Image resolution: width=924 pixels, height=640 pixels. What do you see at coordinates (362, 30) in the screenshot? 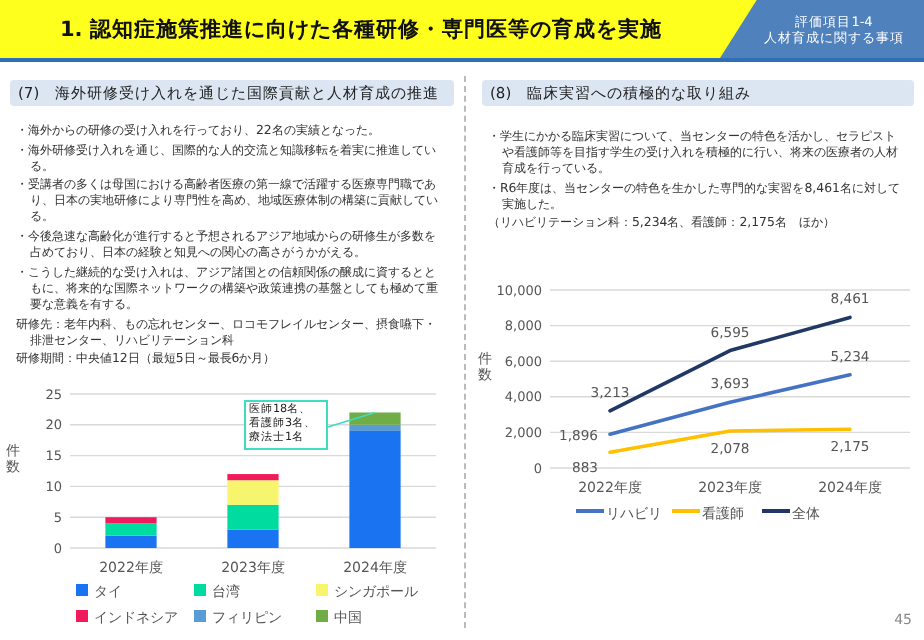
I see `text: 1. 認知症施策推進に向けた各種研修・専門医等の育成を実施` at bounding box center [362, 30].